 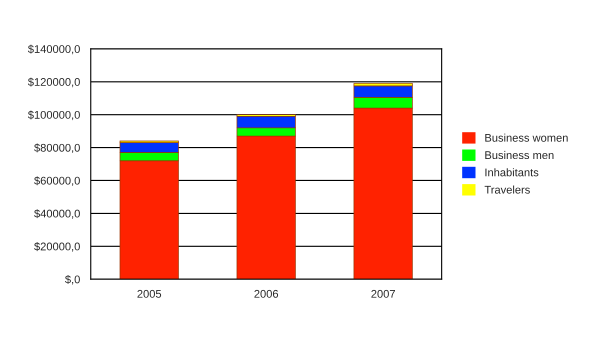 What do you see at coordinates (383, 294) in the screenshot?
I see `x-tick-label: 2007` at bounding box center [383, 294].